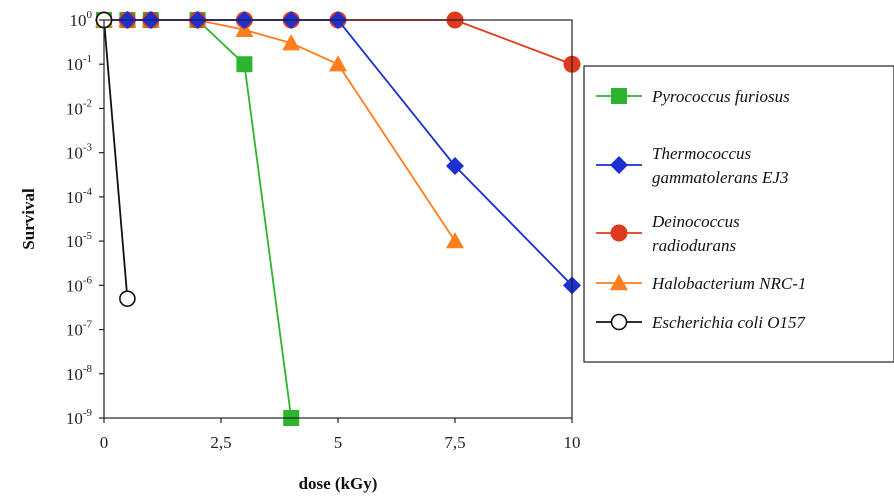  What do you see at coordinates (28, 219) in the screenshot?
I see `y-axis-title: Survival` at bounding box center [28, 219].